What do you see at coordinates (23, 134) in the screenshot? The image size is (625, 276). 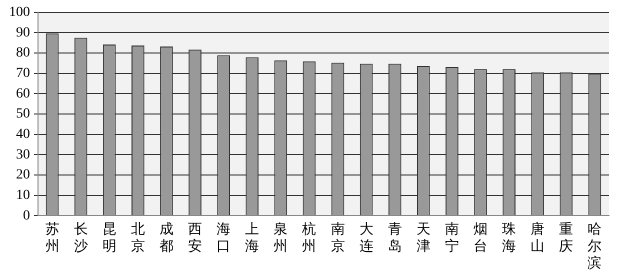 I see `y-tick-label: 40` at bounding box center [23, 134].